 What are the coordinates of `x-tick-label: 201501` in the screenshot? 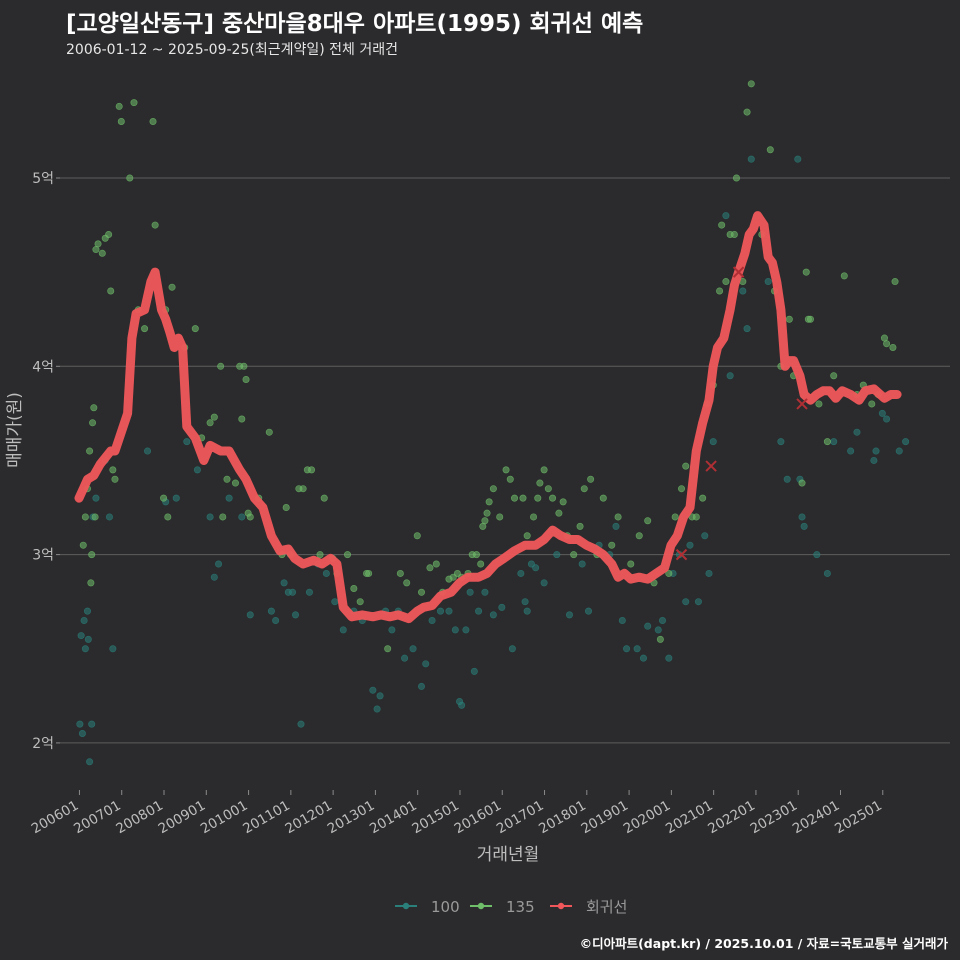 It's located at (435, 818).